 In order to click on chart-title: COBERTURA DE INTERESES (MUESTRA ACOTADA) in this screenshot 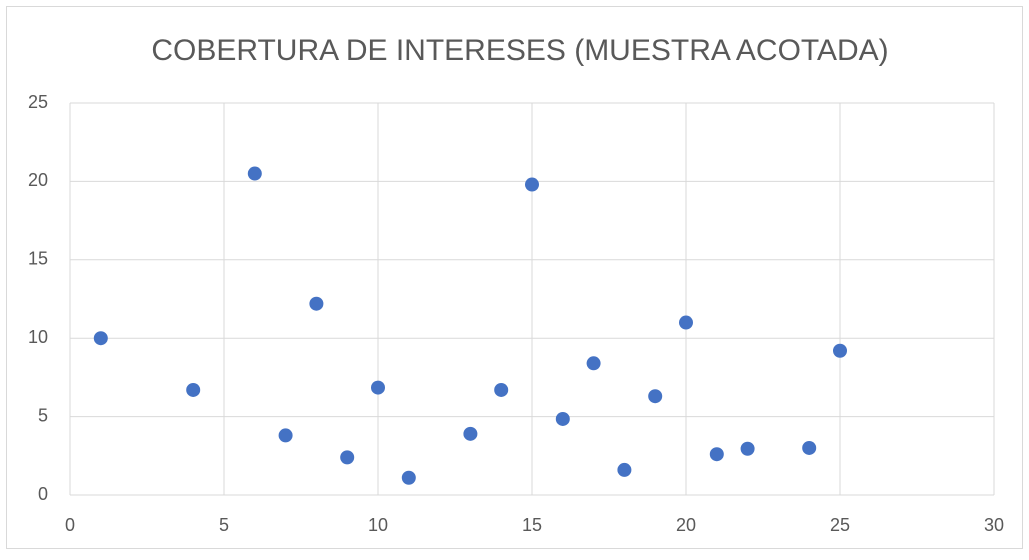, I will do `click(519, 50)`.